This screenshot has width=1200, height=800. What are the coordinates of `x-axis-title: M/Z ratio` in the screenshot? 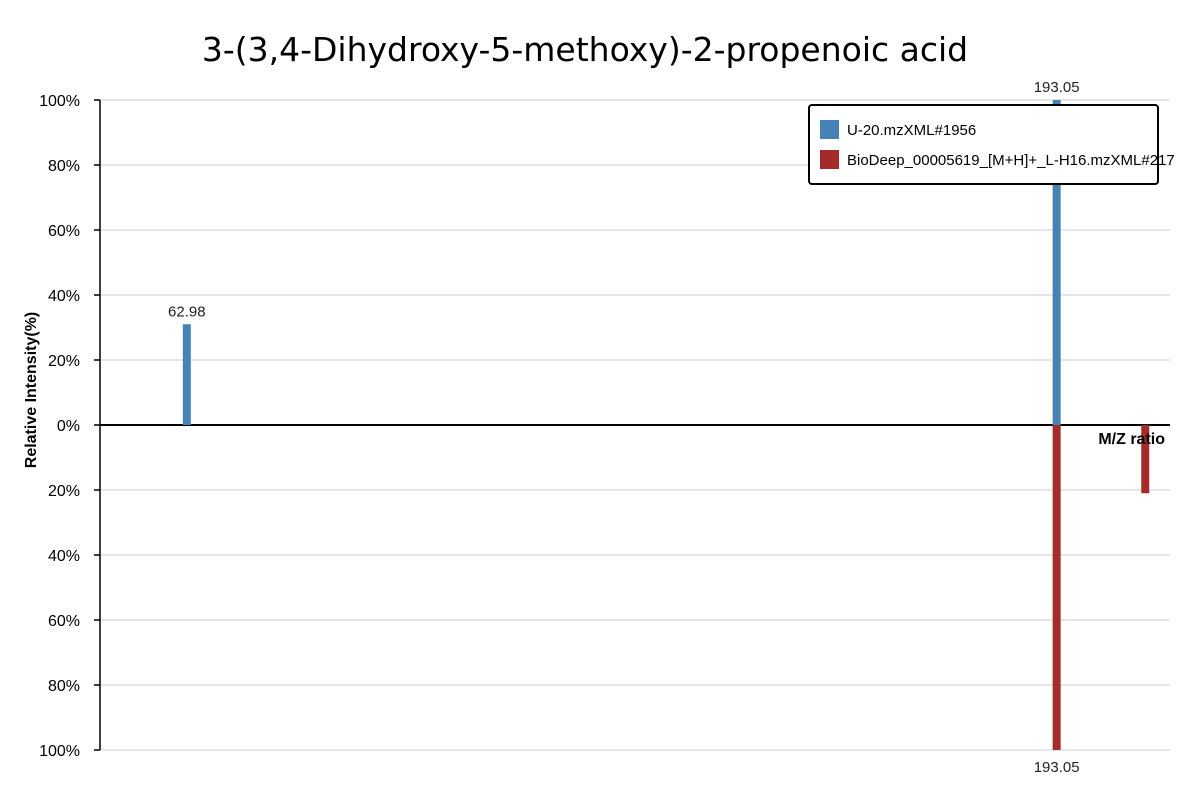 It's located at (1131, 439).